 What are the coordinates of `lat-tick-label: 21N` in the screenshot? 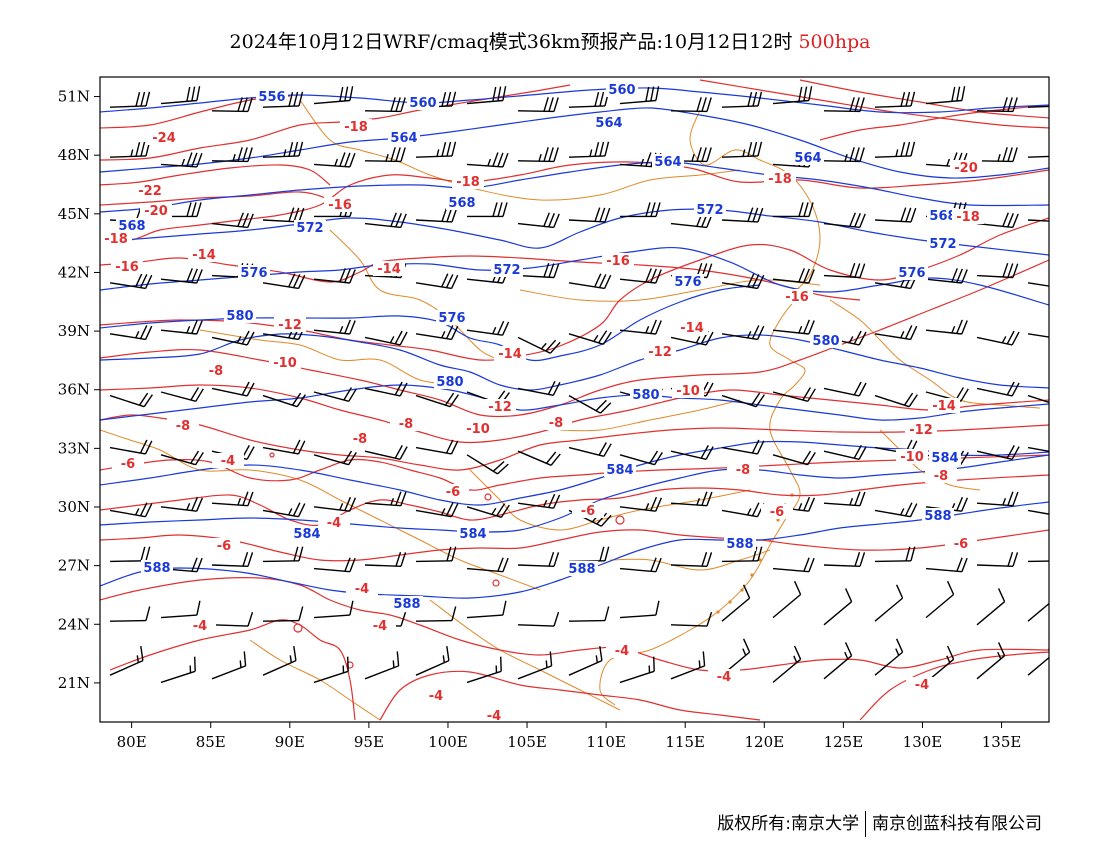 It's located at (74, 683).